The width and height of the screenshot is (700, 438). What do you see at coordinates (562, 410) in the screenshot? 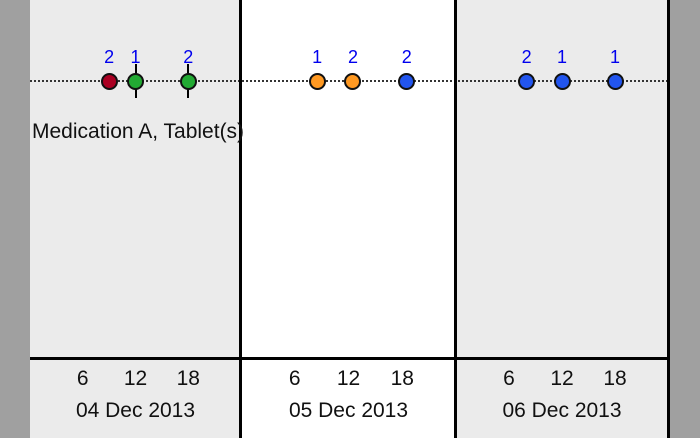
I see `date-label: 06 Dec 2013` at bounding box center [562, 410].